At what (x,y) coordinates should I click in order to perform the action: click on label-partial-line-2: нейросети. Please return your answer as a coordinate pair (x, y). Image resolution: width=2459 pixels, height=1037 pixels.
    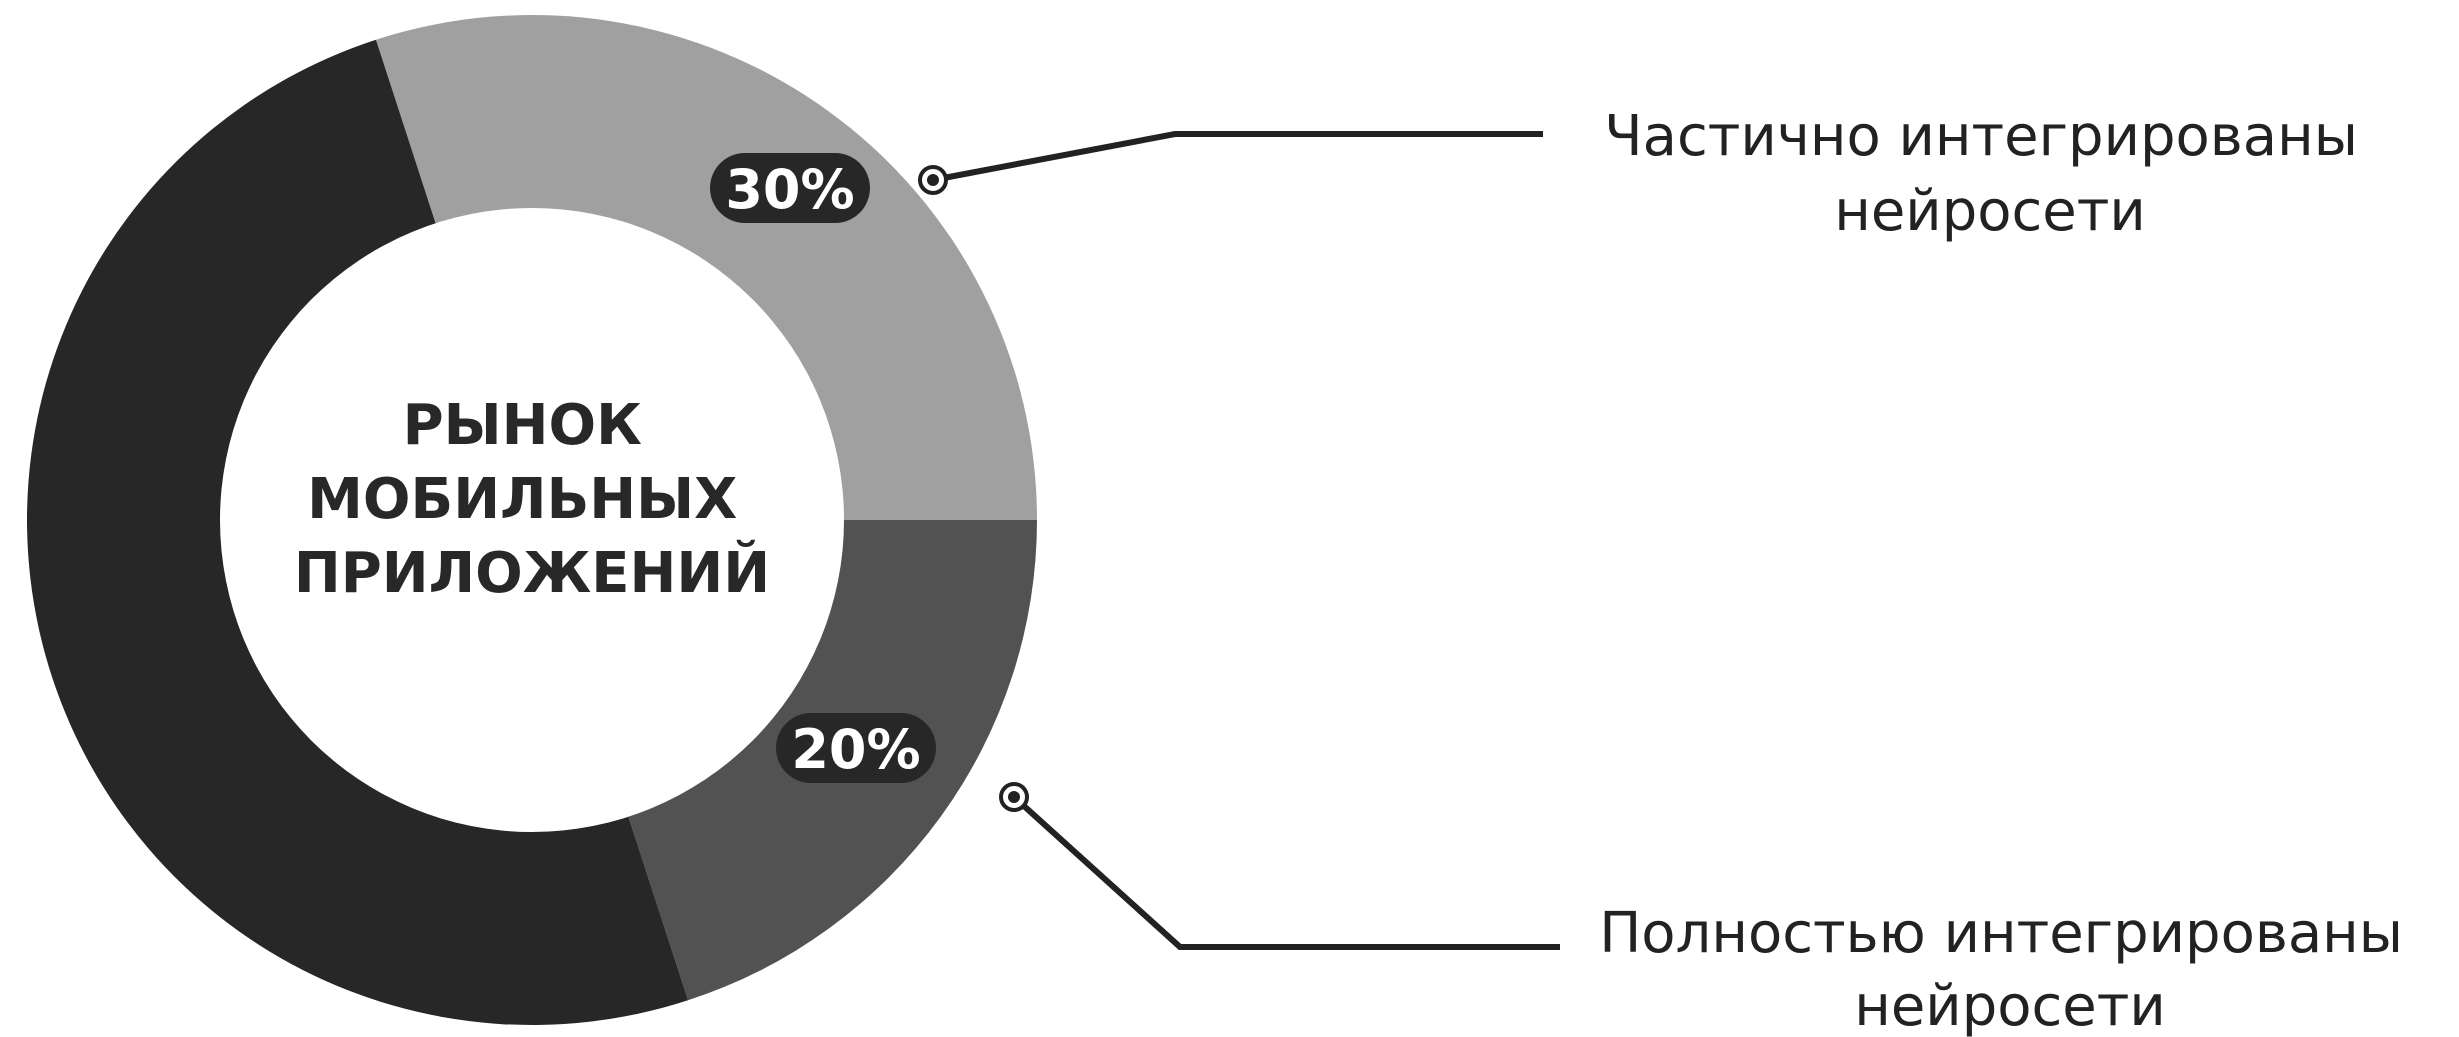
    Looking at the image, I should click on (1990, 211).